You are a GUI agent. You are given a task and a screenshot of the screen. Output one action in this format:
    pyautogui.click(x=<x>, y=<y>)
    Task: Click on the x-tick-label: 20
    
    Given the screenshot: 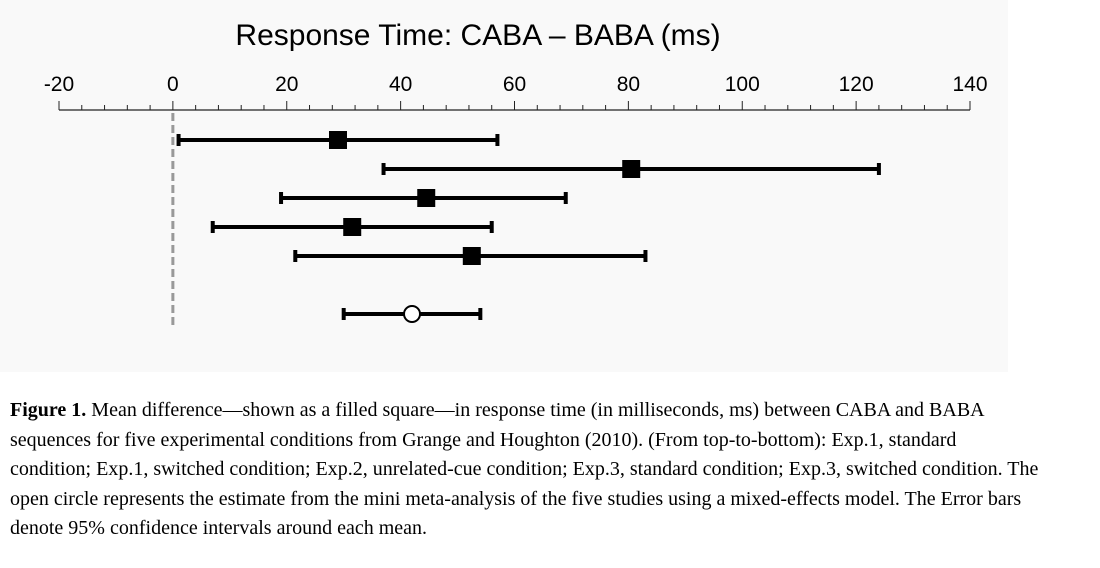 What is the action you would take?
    pyautogui.click(x=286, y=84)
    